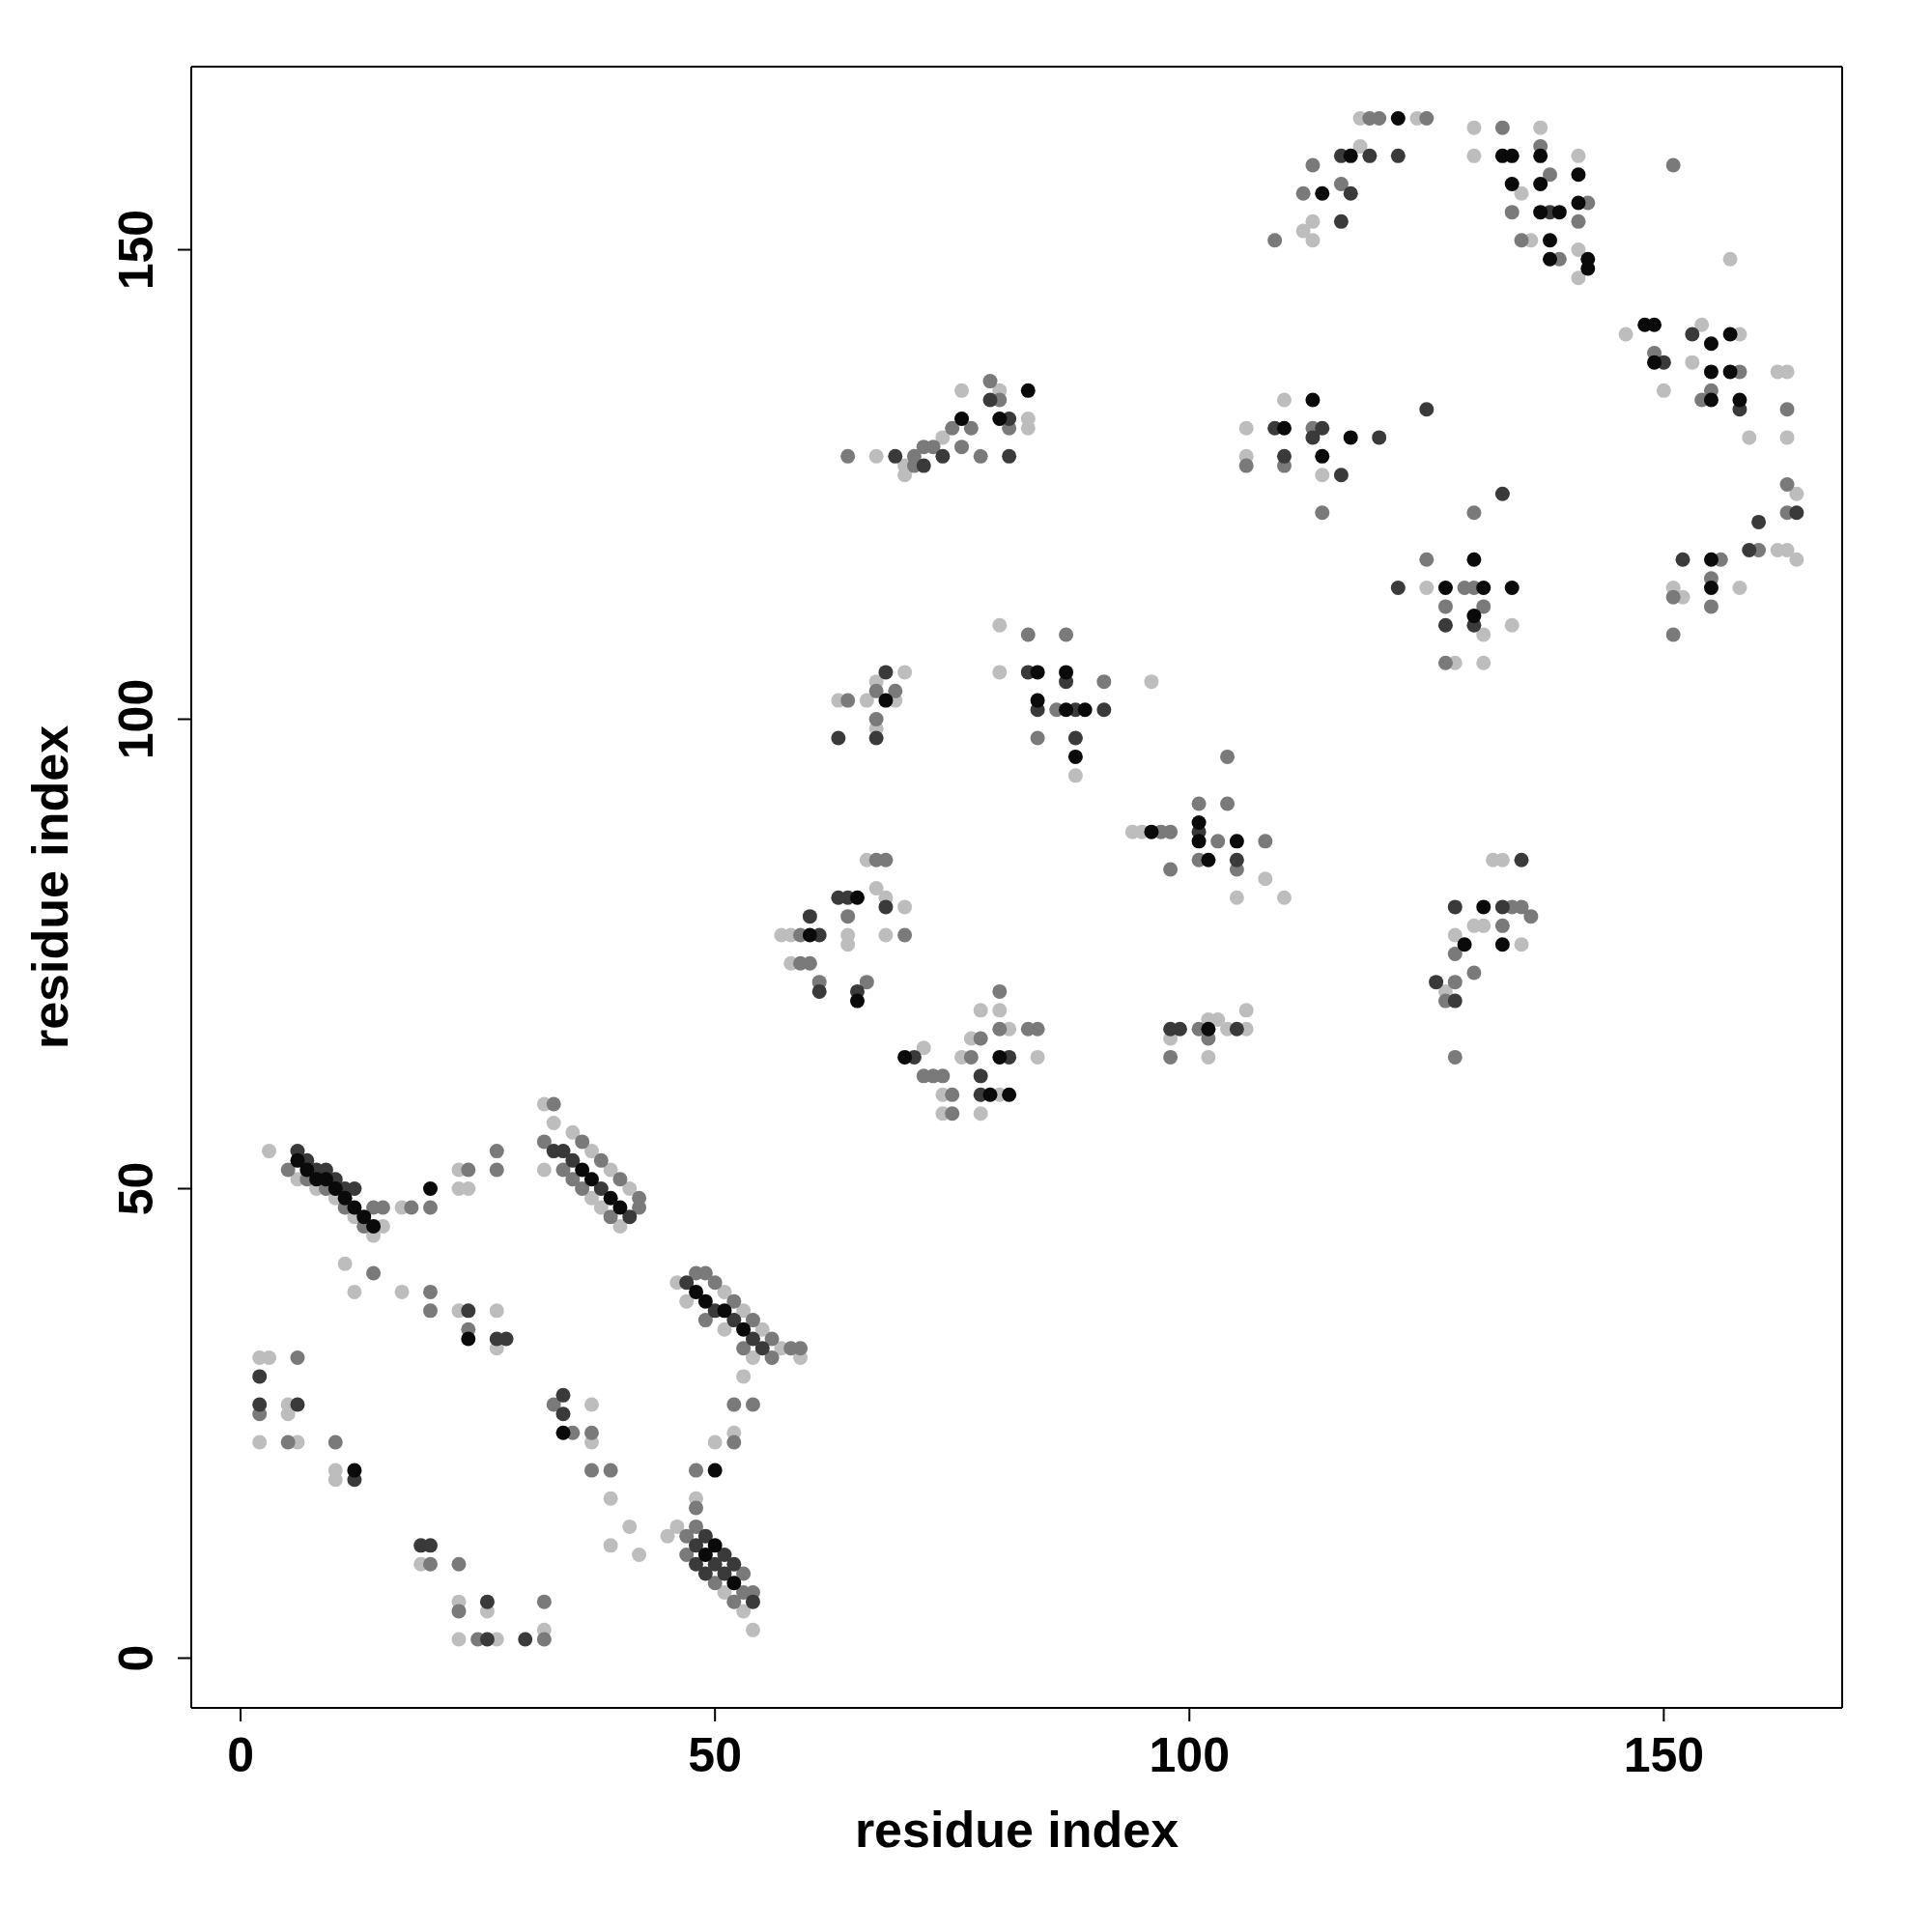 Image resolution: width=1932 pixels, height=1932 pixels. What do you see at coordinates (1016, 1830) in the screenshot?
I see `x-axis-title: residue index` at bounding box center [1016, 1830].